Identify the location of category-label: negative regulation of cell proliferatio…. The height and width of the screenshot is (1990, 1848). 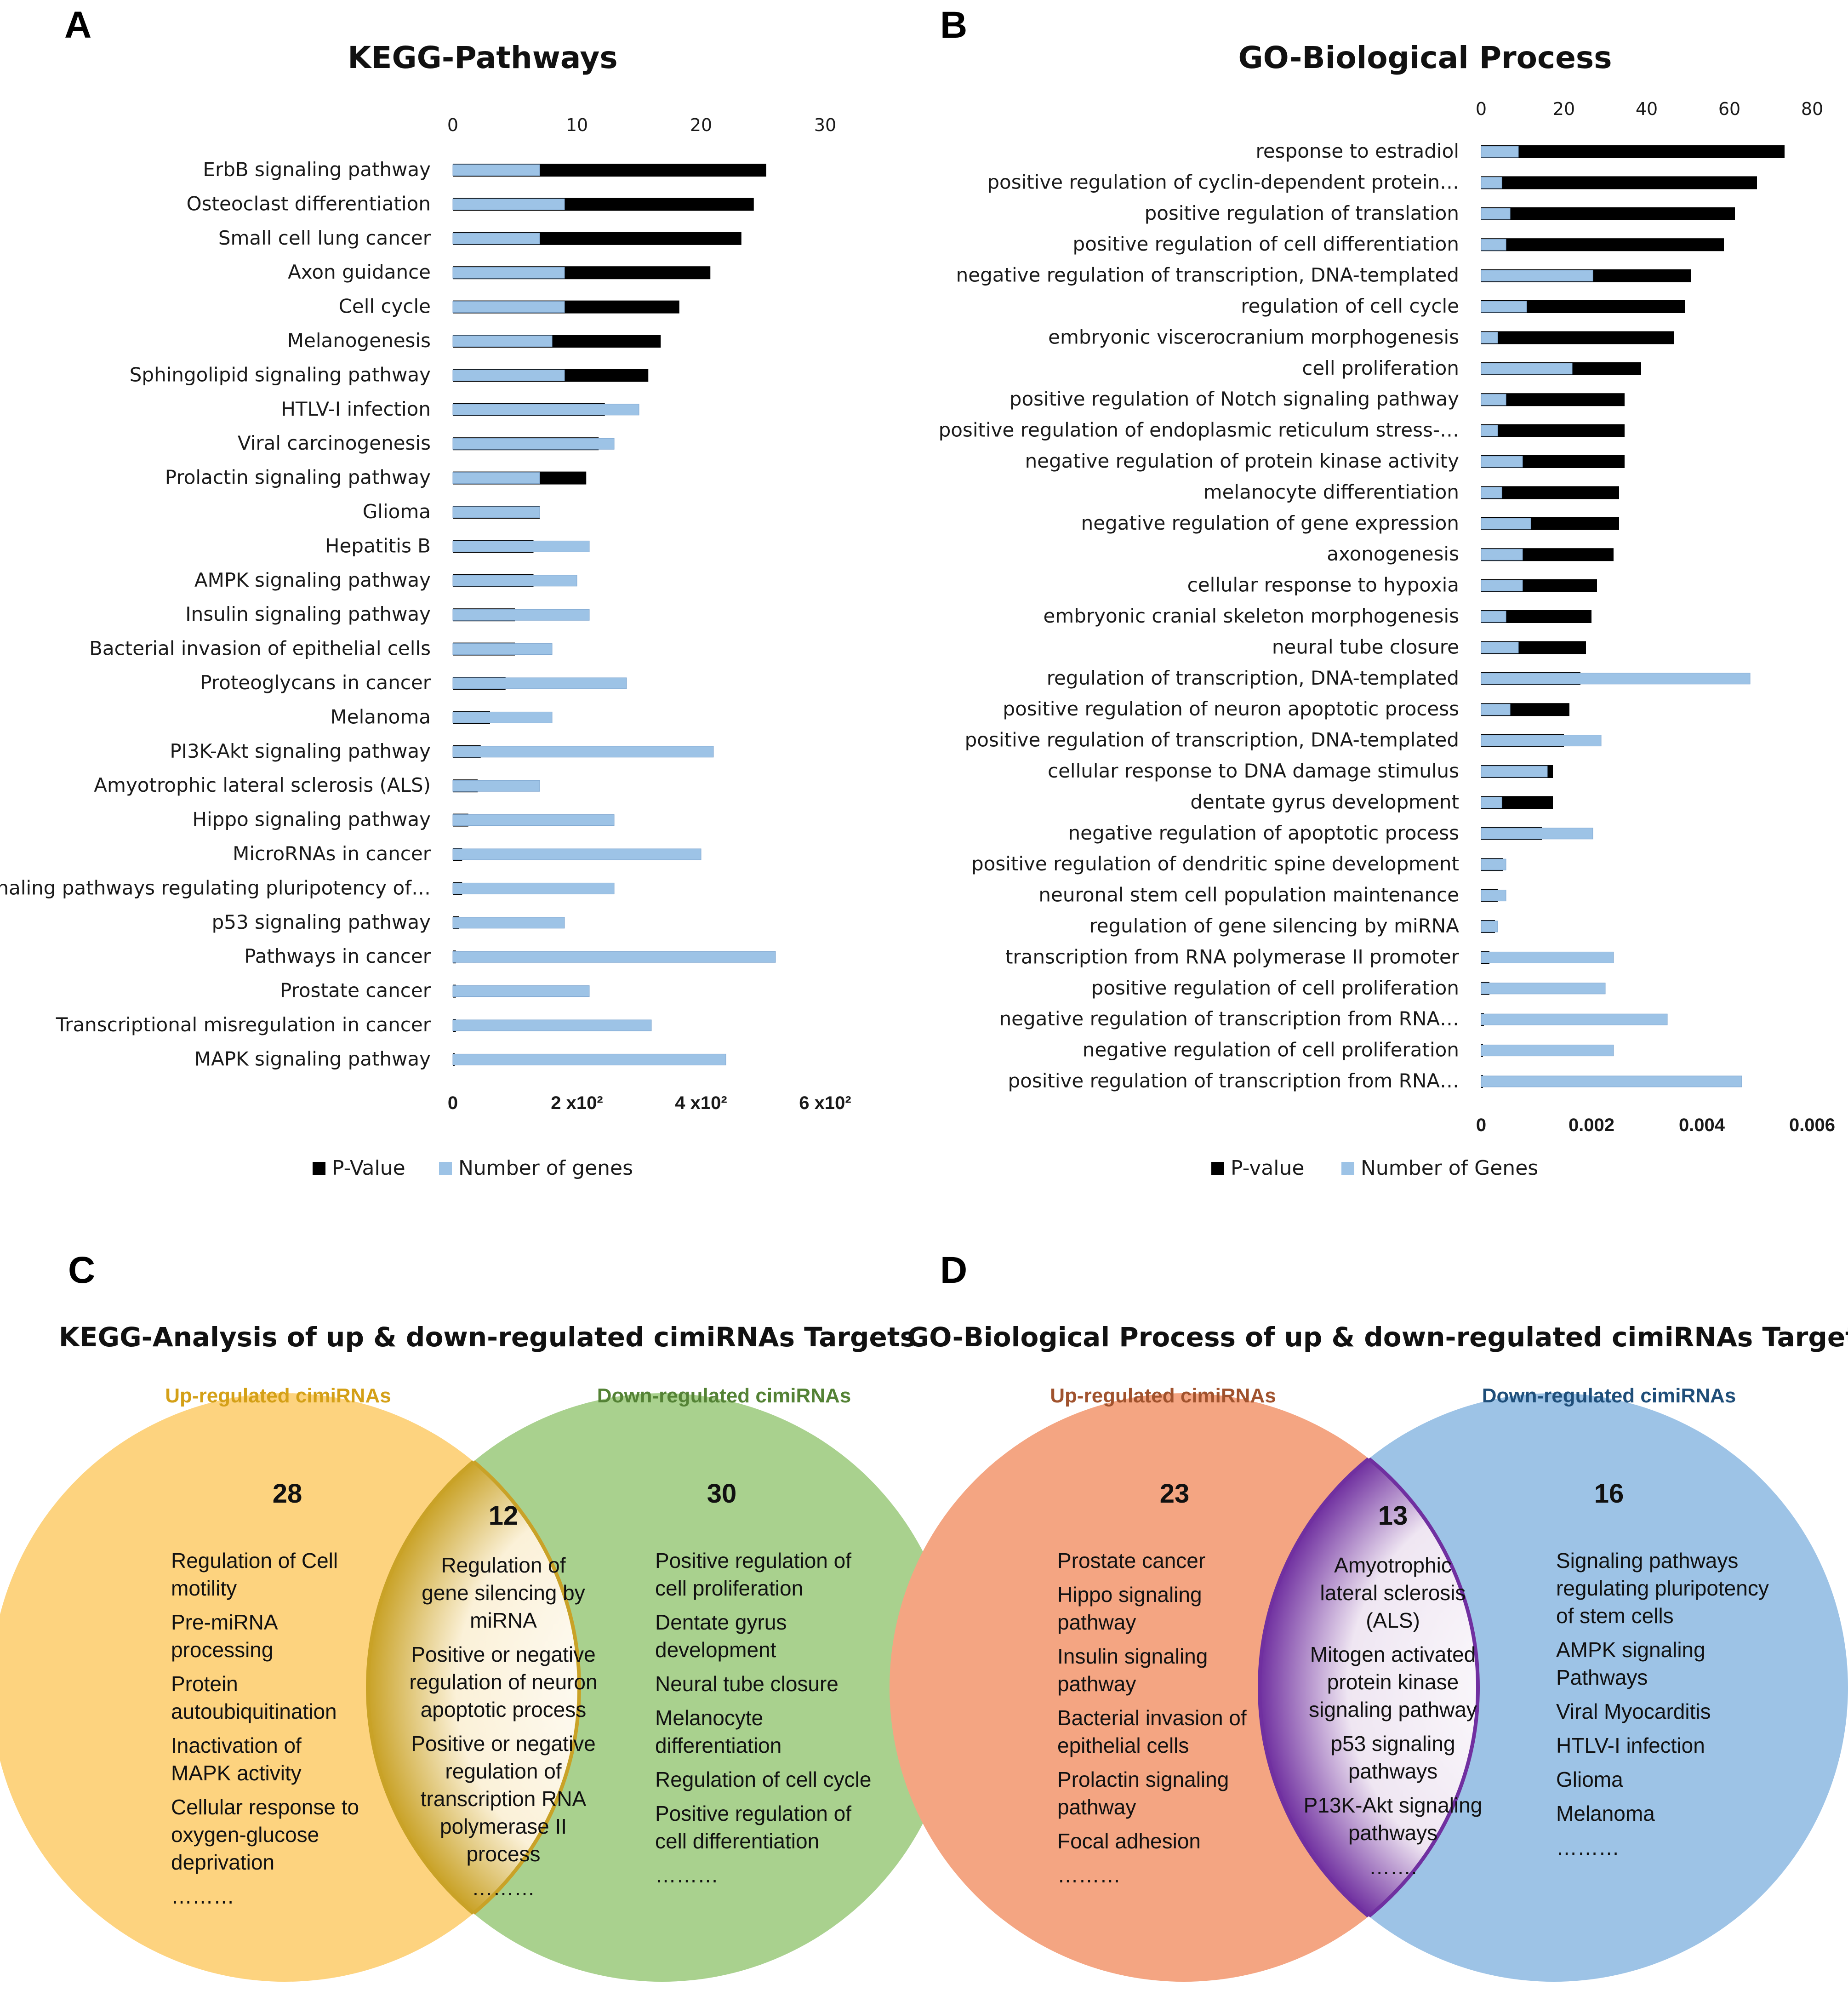
(1271, 1050).